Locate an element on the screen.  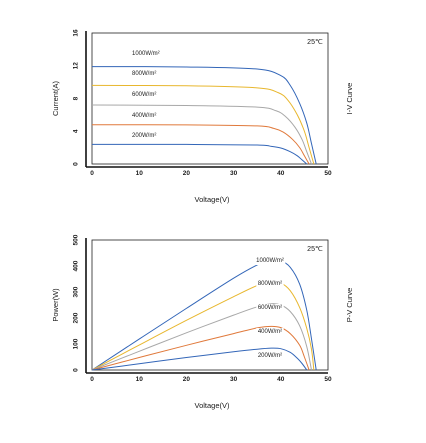
series-line-1000wm is located at coordinates (204, 115).